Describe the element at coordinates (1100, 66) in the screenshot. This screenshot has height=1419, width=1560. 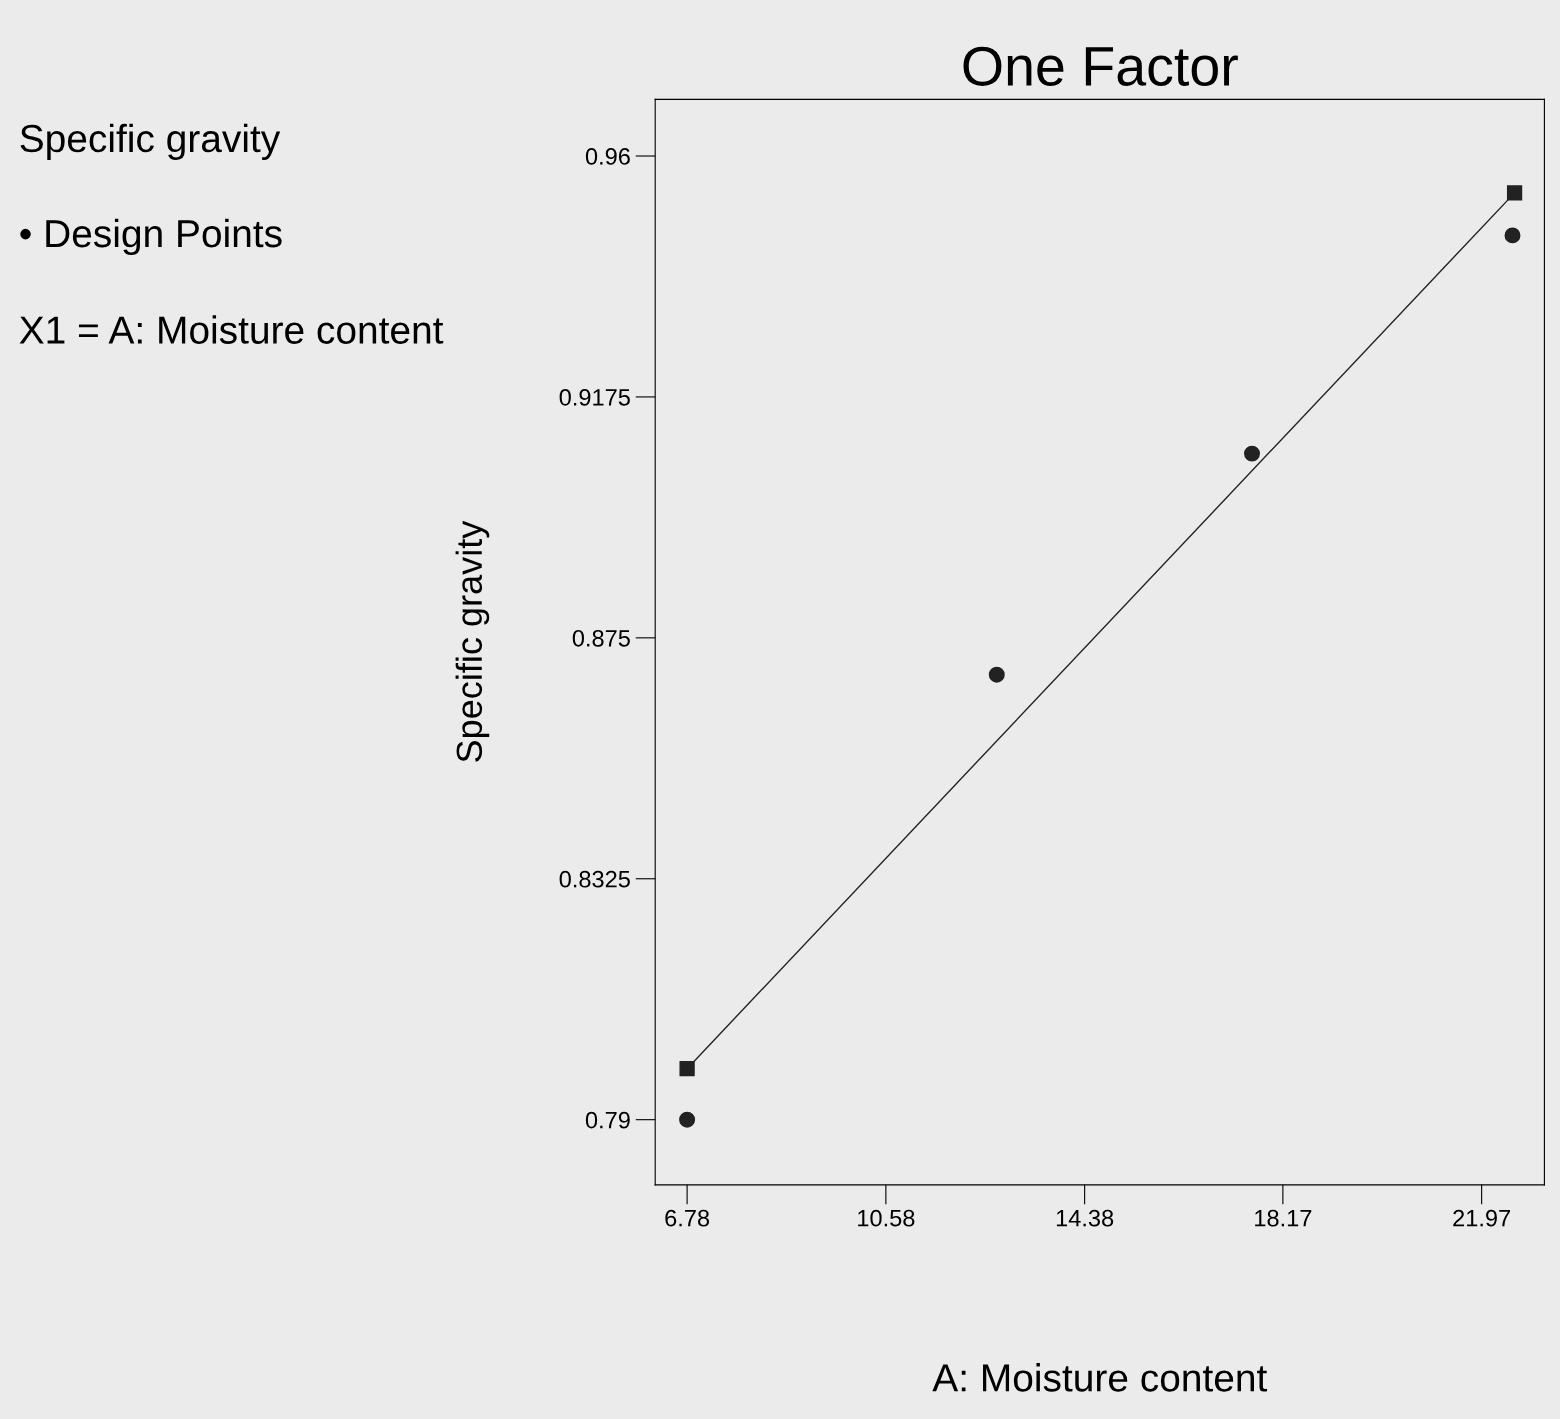
I see `chart-title: One Factor` at that location.